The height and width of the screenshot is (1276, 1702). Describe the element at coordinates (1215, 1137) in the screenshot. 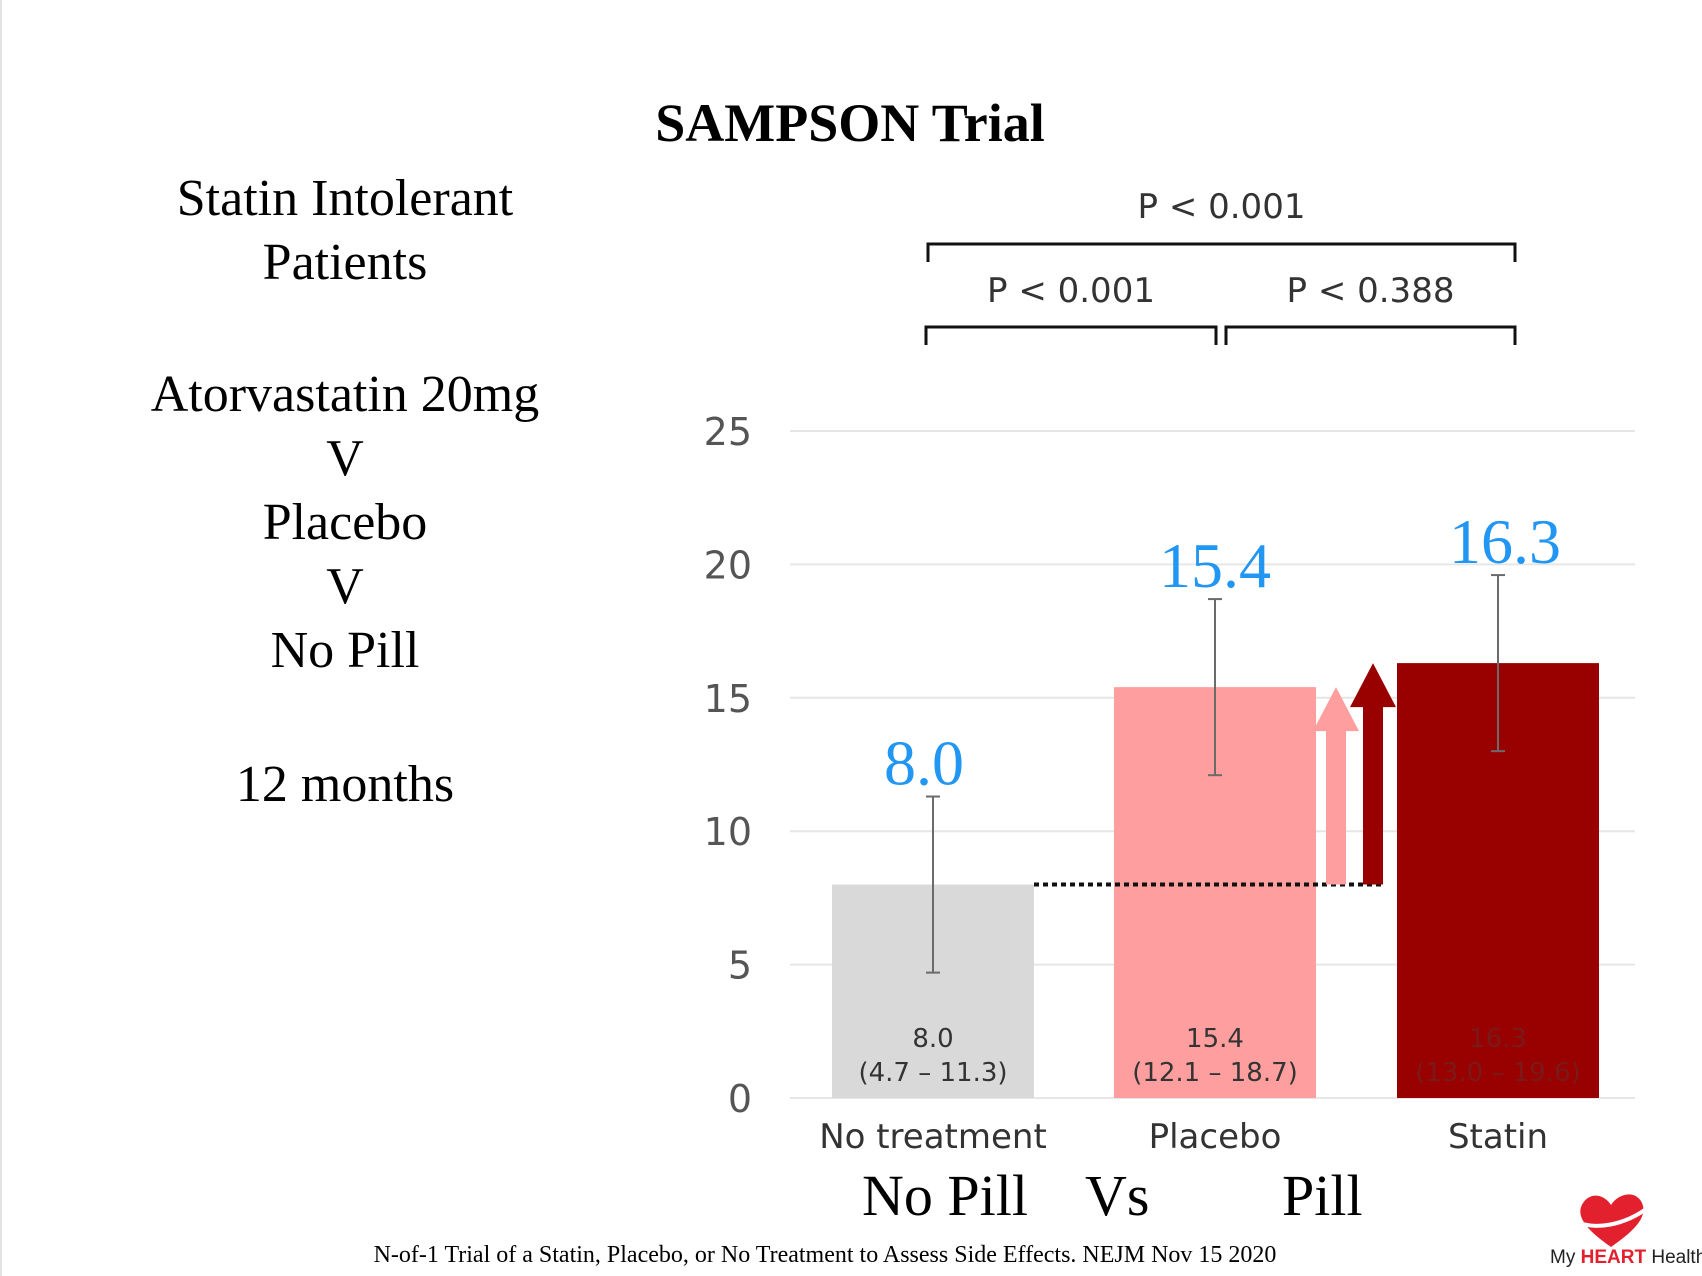

I see `x-category-label: Placebo` at that location.